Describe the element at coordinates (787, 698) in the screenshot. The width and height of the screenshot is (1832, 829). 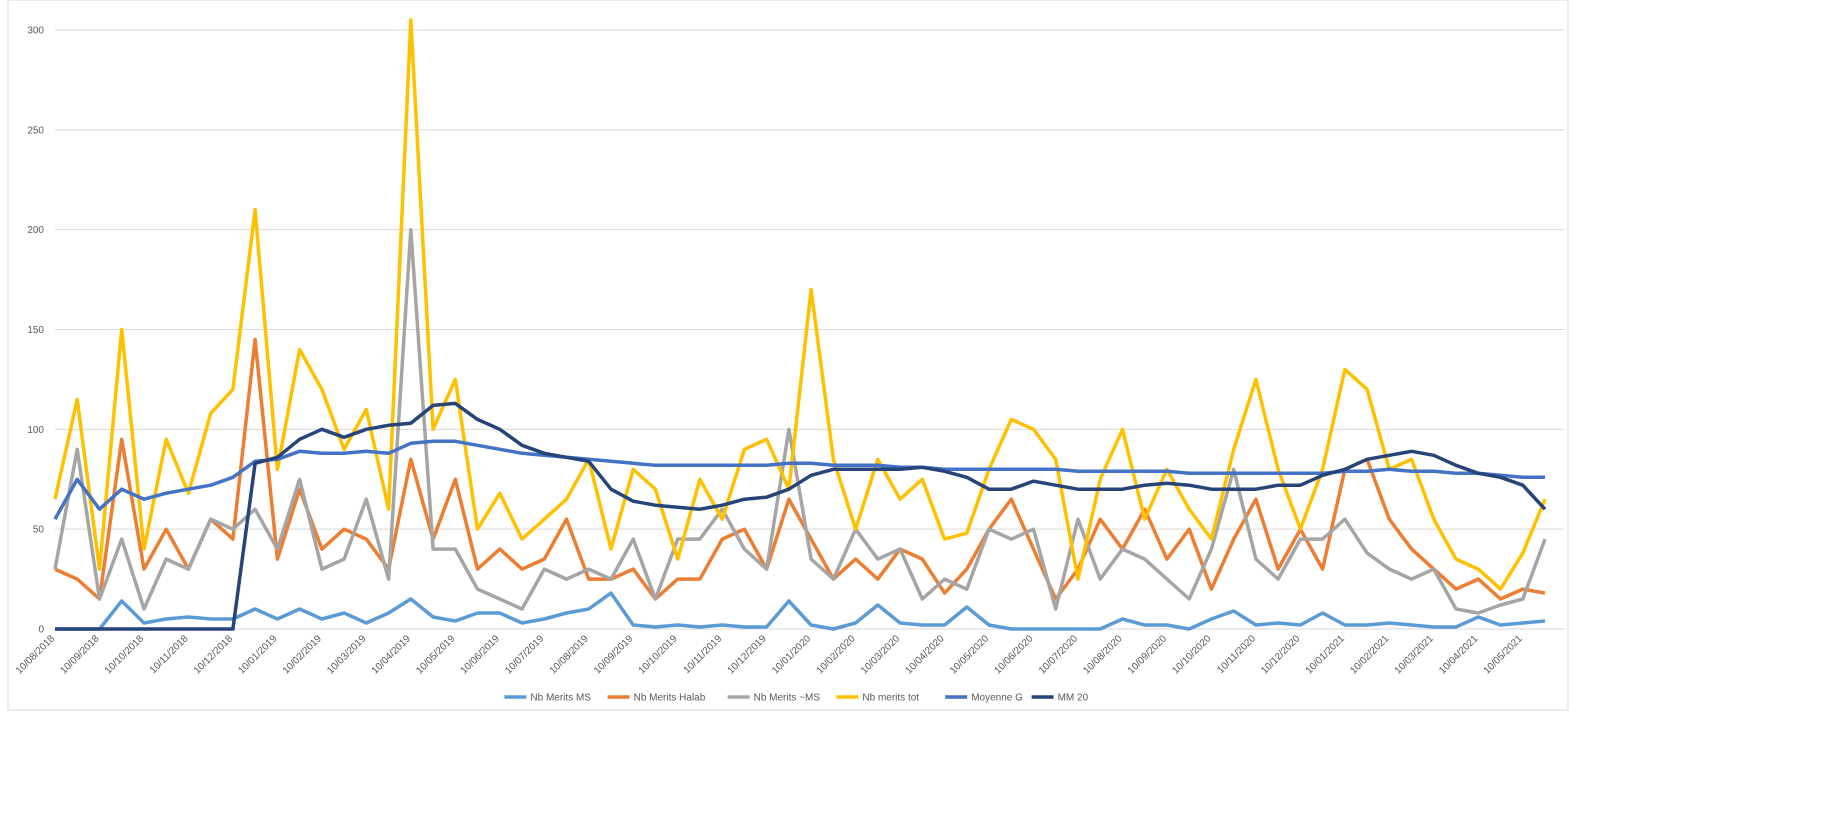
I see `legend-label: Nb Merits ~MS` at that location.